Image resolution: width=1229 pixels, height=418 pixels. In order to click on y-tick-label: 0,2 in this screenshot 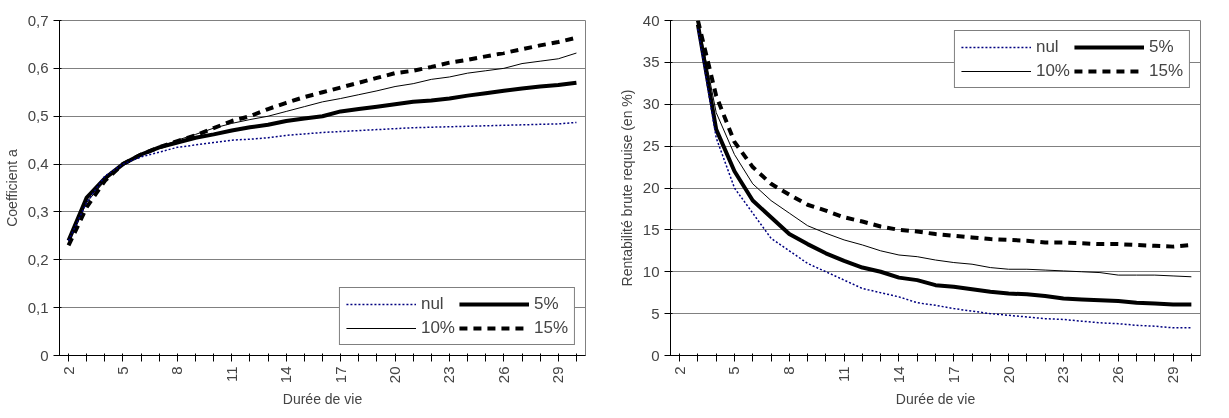, I will do `click(38, 259)`.